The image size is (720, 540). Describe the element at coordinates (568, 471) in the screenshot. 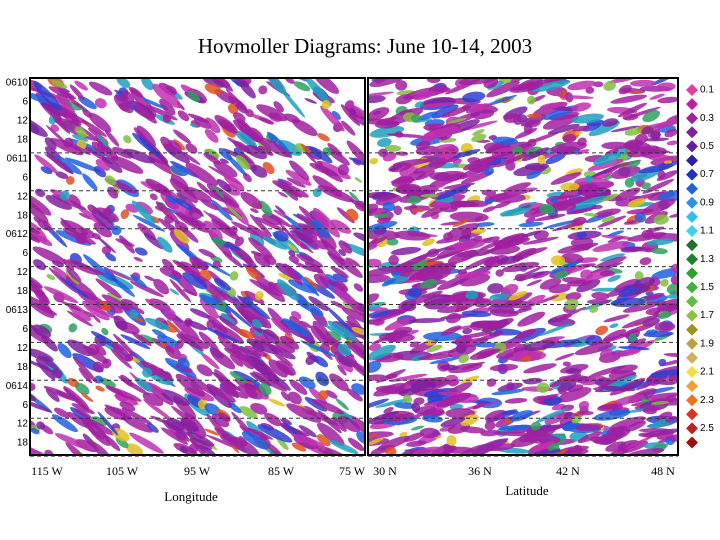

I see `latitude-tick-label: 42 N` at that location.